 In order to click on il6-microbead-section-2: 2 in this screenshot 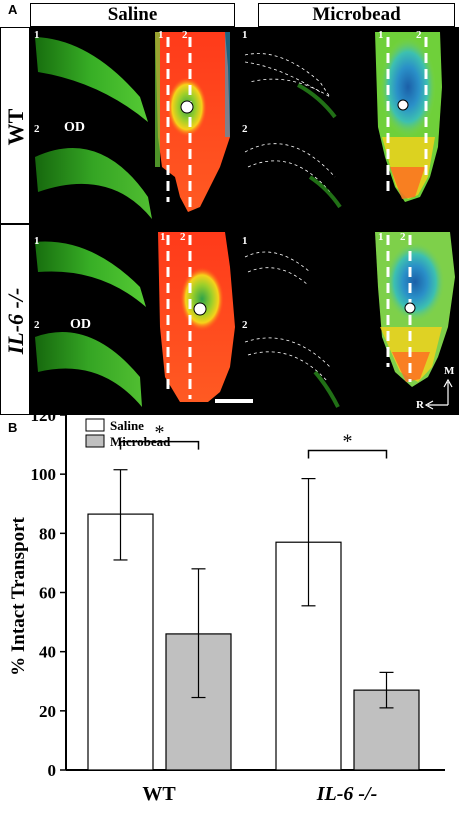, I will do `click(245, 325)`.